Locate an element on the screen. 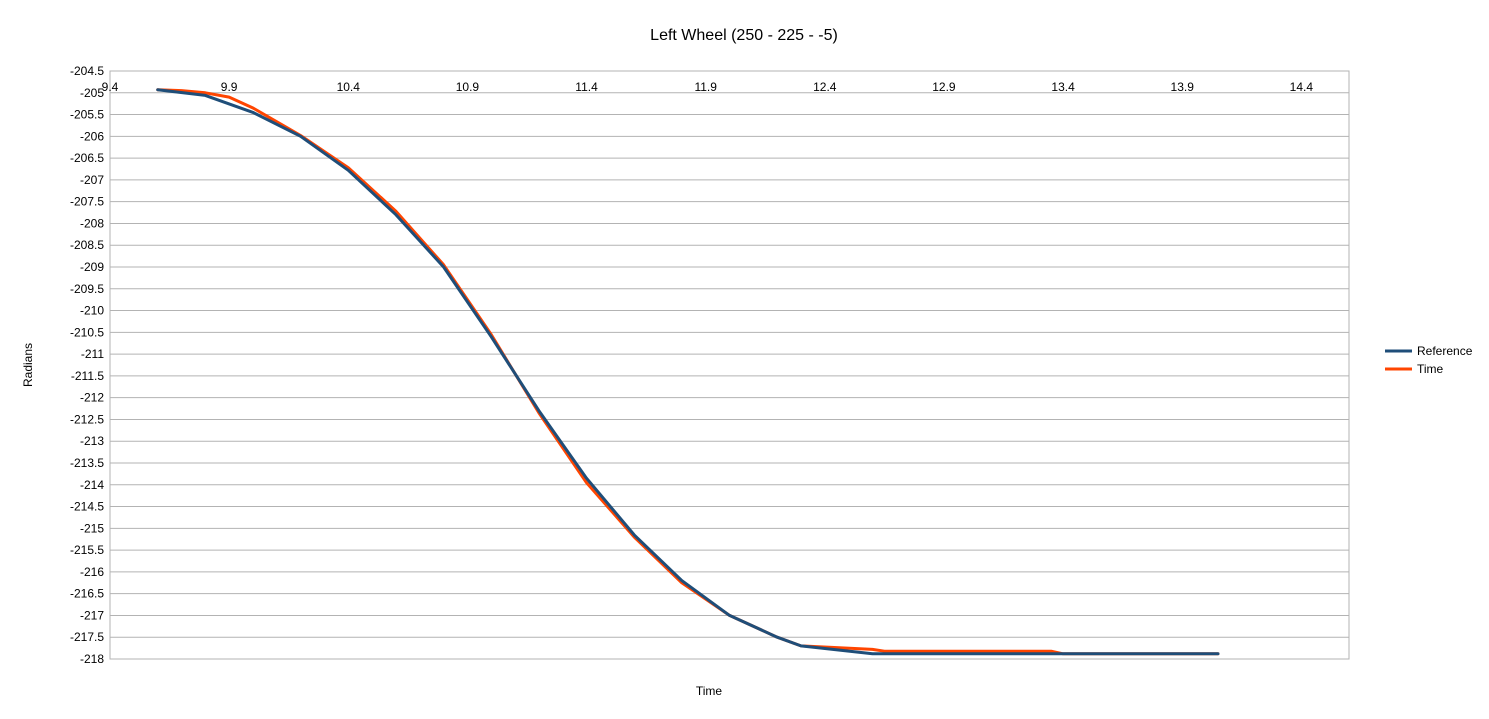 This screenshot has width=1489, height=719. y-tick-label: -218 is located at coordinates (92, 659).